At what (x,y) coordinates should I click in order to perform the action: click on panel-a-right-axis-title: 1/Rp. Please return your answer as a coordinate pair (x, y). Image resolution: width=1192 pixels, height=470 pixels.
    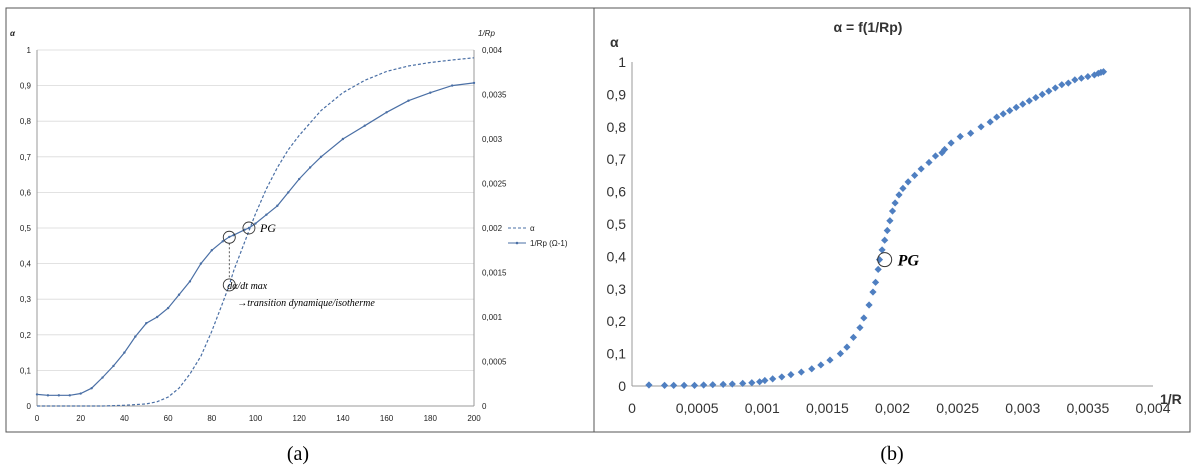
    Looking at the image, I should click on (486, 33).